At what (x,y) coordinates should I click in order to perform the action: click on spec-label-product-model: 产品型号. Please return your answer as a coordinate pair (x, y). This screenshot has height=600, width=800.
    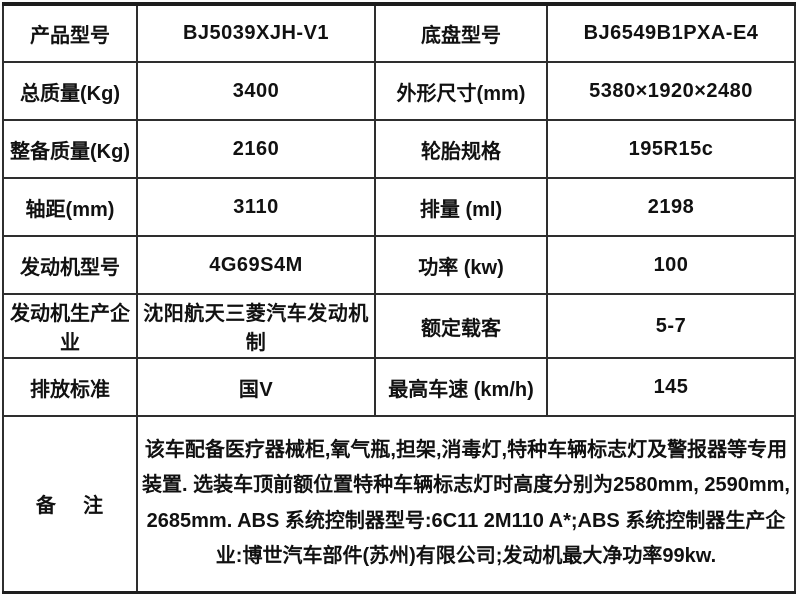
    Looking at the image, I should click on (70, 33).